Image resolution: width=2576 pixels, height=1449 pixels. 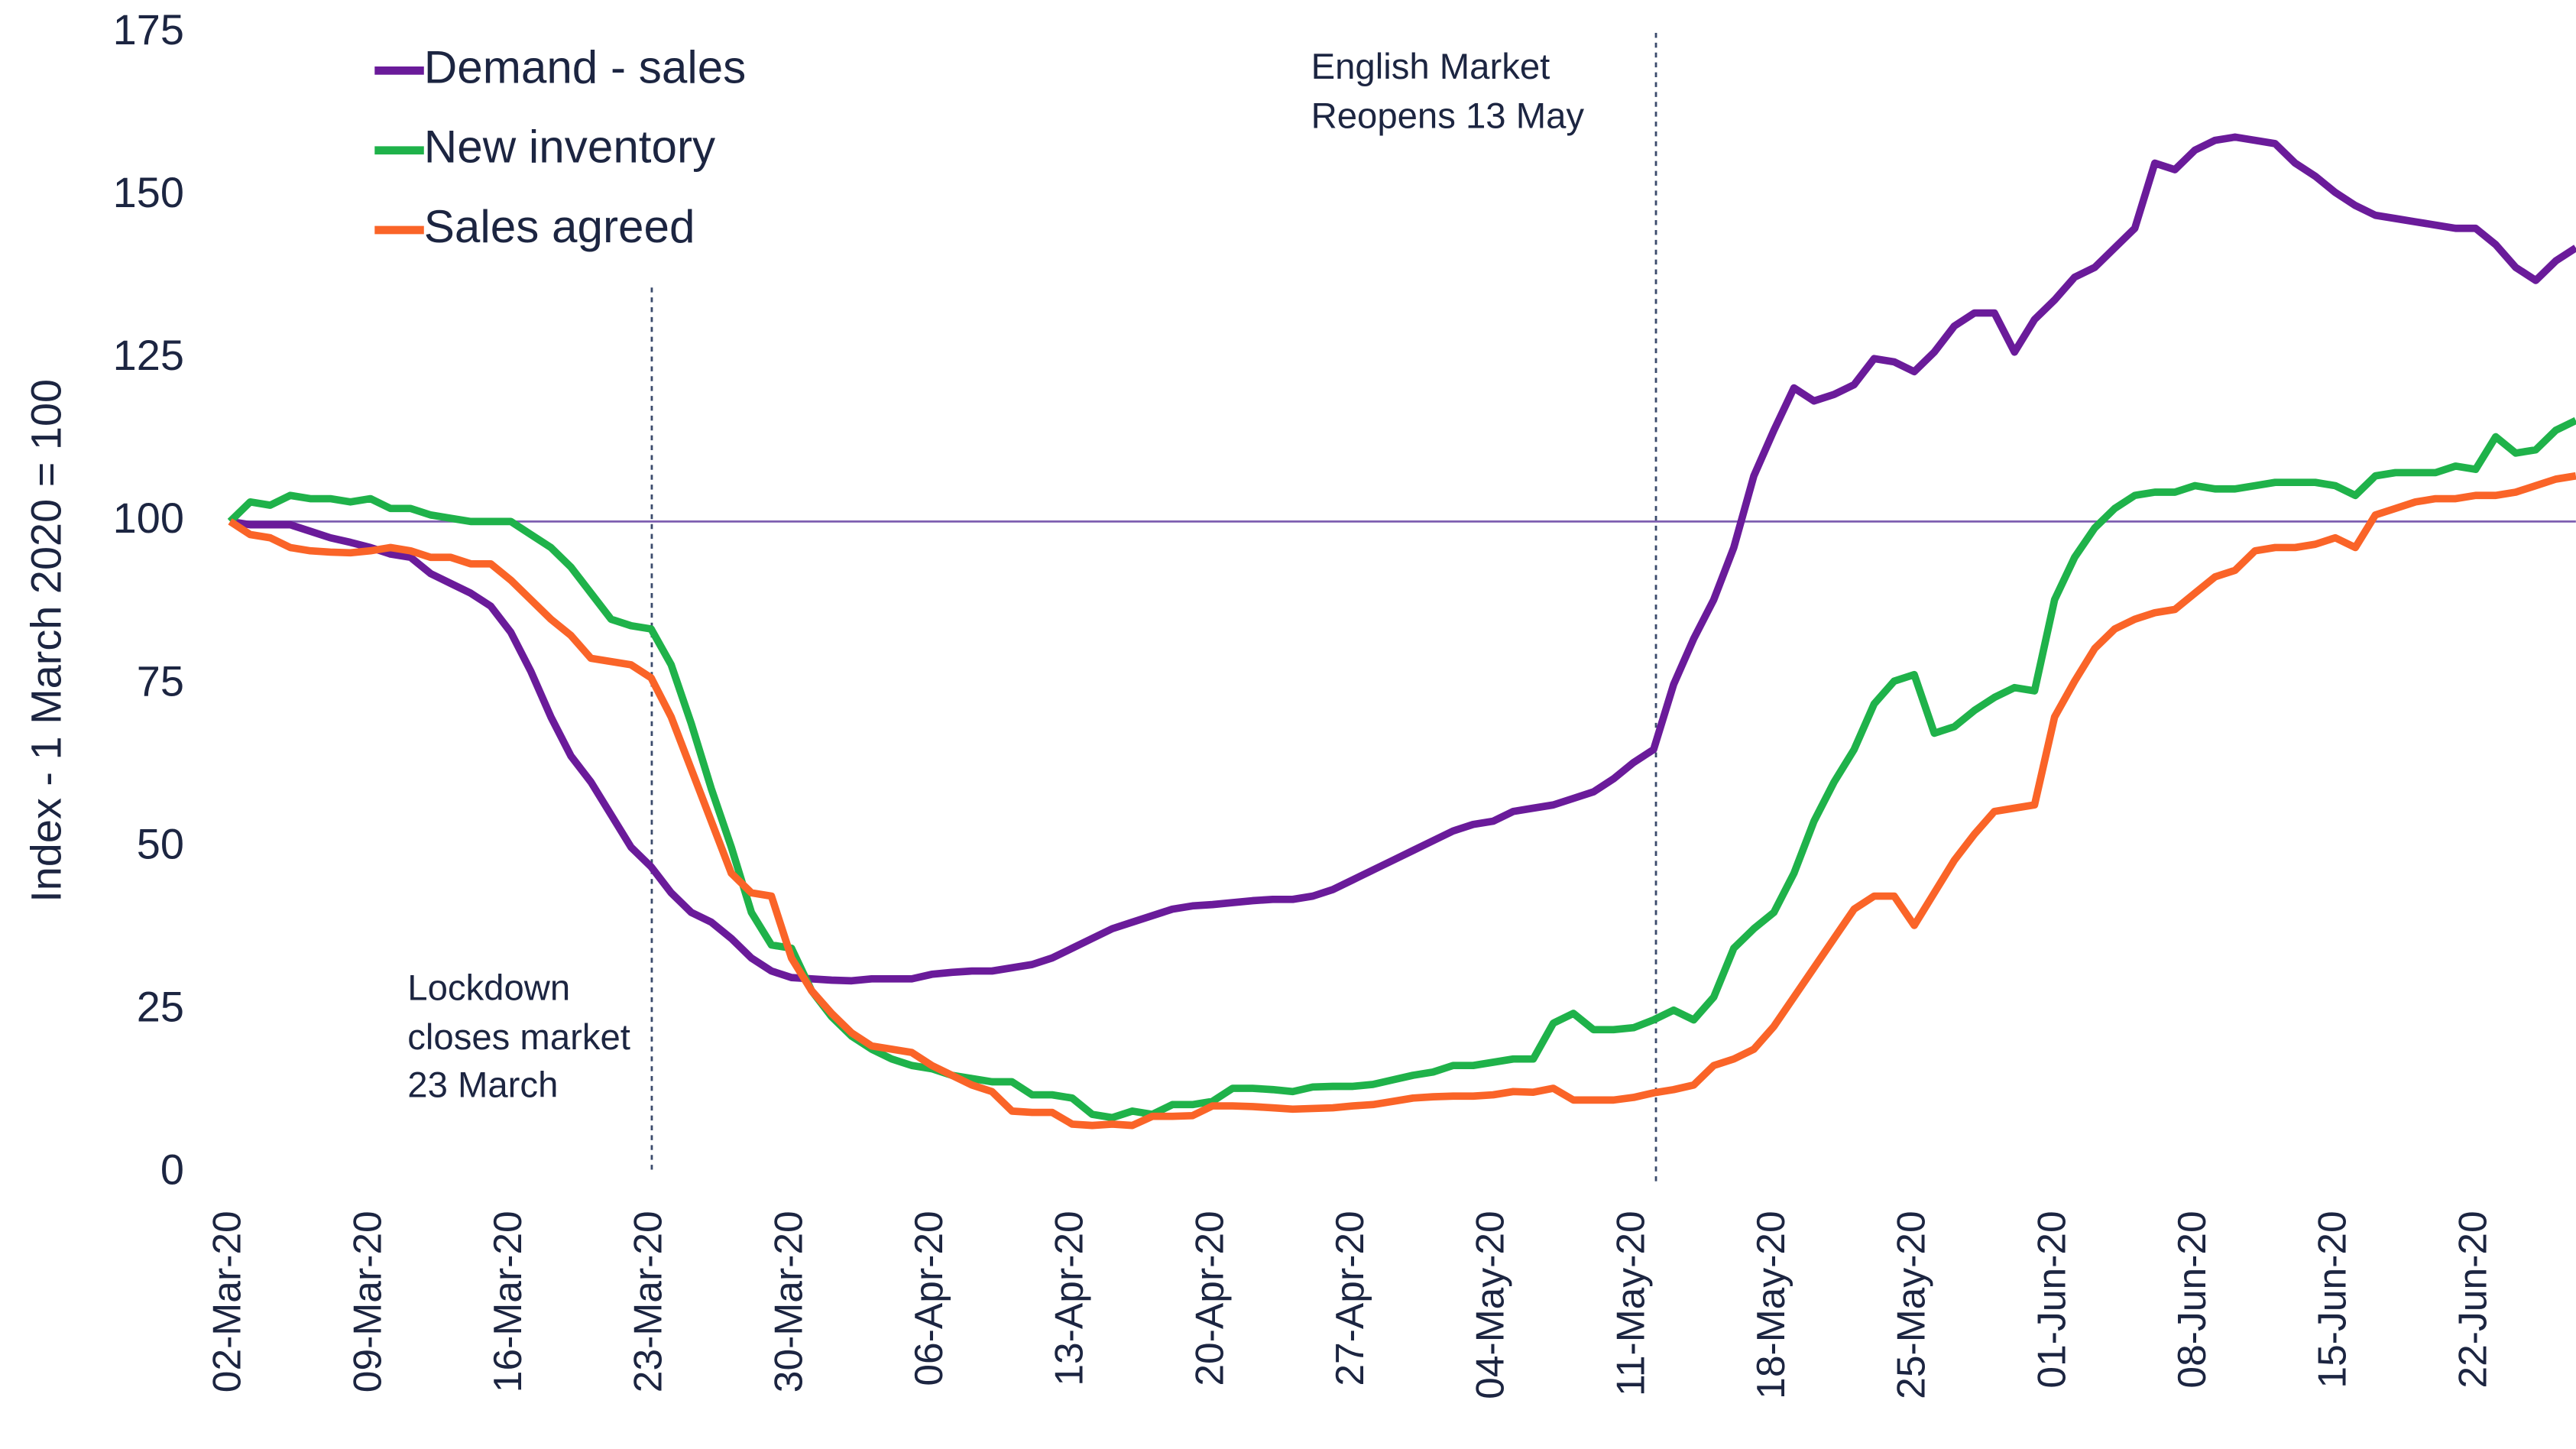 What do you see at coordinates (172, 1170) in the screenshot?
I see `y-tick-label: 0` at bounding box center [172, 1170].